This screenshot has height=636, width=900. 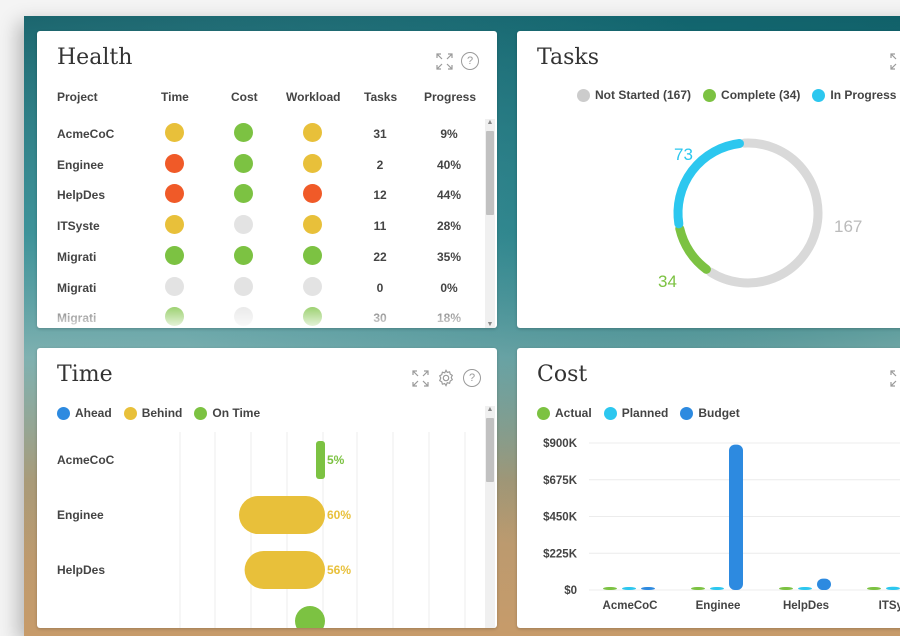 I want to click on legend-item: In Progress (, so click(x=856, y=95).